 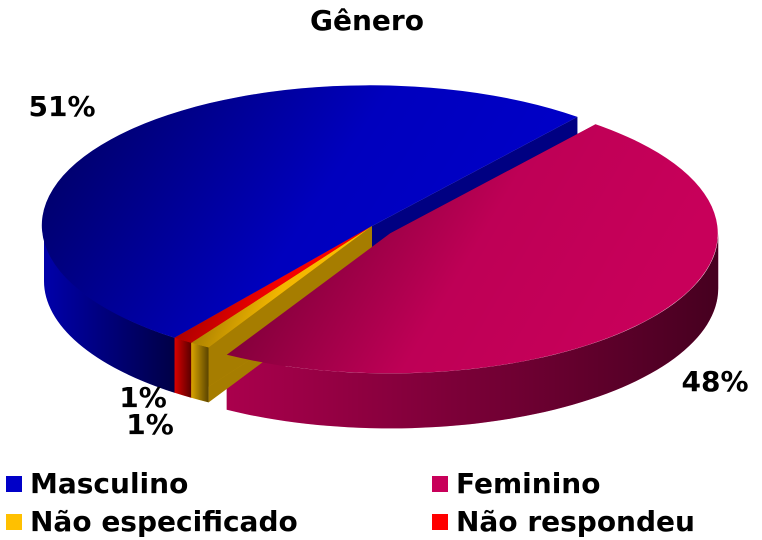 I want to click on value-label: 48%, so click(x=714, y=381).